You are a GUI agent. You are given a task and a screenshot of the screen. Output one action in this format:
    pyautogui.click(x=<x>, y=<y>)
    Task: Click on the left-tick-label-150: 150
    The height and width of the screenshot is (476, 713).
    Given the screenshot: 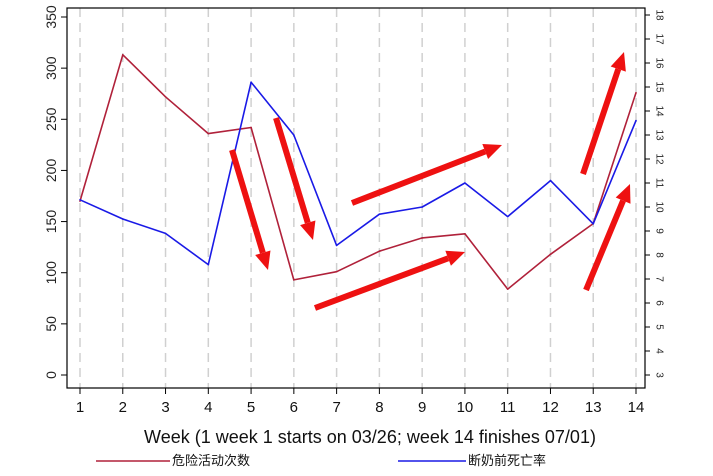 What is the action you would take?
    pyautogui.click(x=51, y=222)
    